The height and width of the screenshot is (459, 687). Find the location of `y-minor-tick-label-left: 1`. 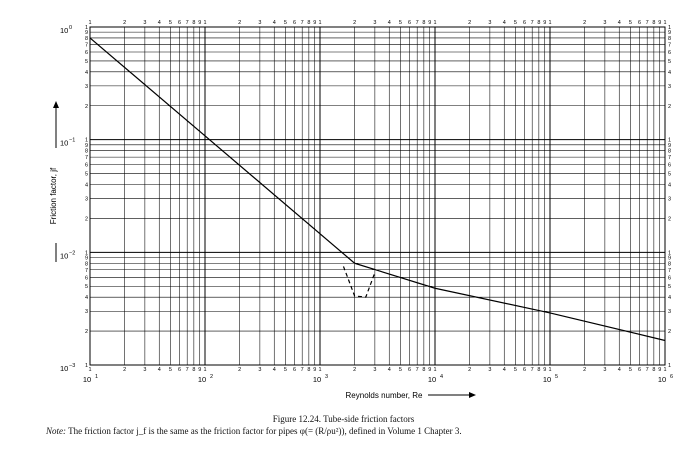

y-minor-tick-label-left: 1 is located at coordinates (86, 366).